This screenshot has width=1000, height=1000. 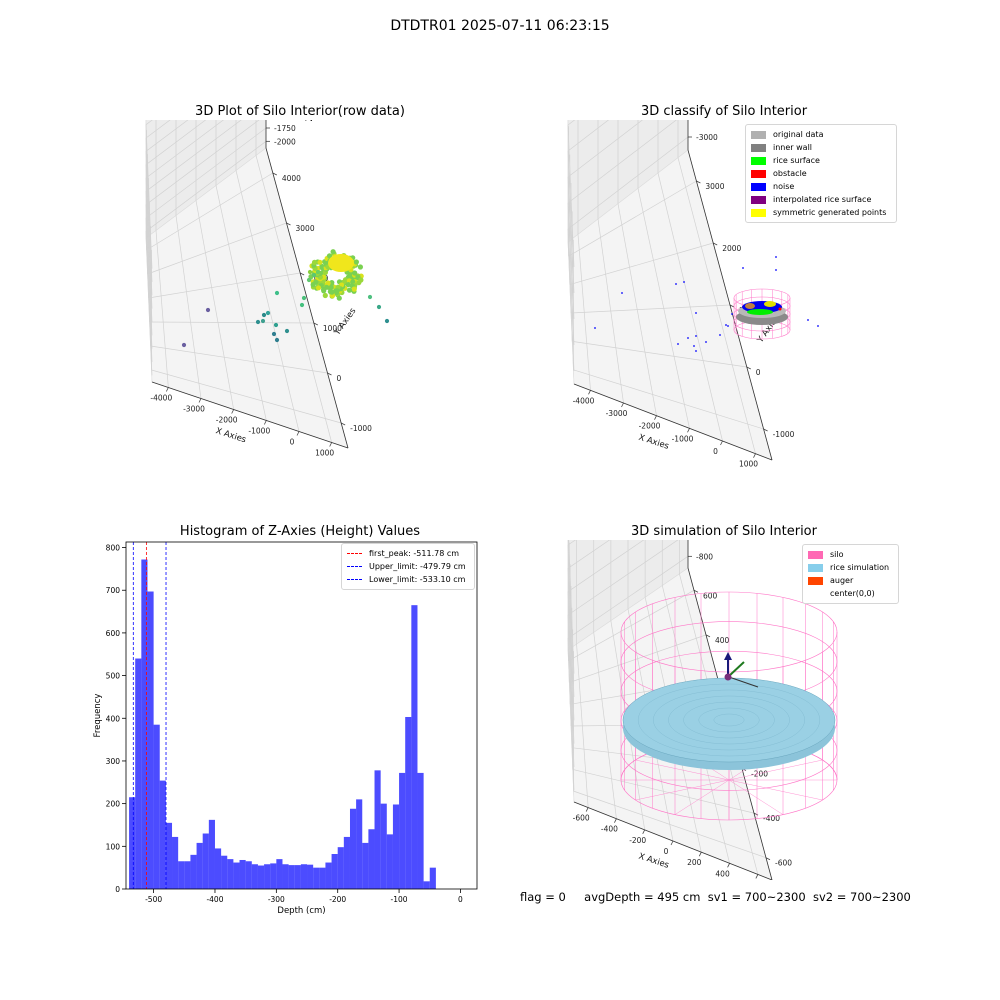 I want to click on sv2-text: sv2 = 700~2300, so click(x=861, y=897).